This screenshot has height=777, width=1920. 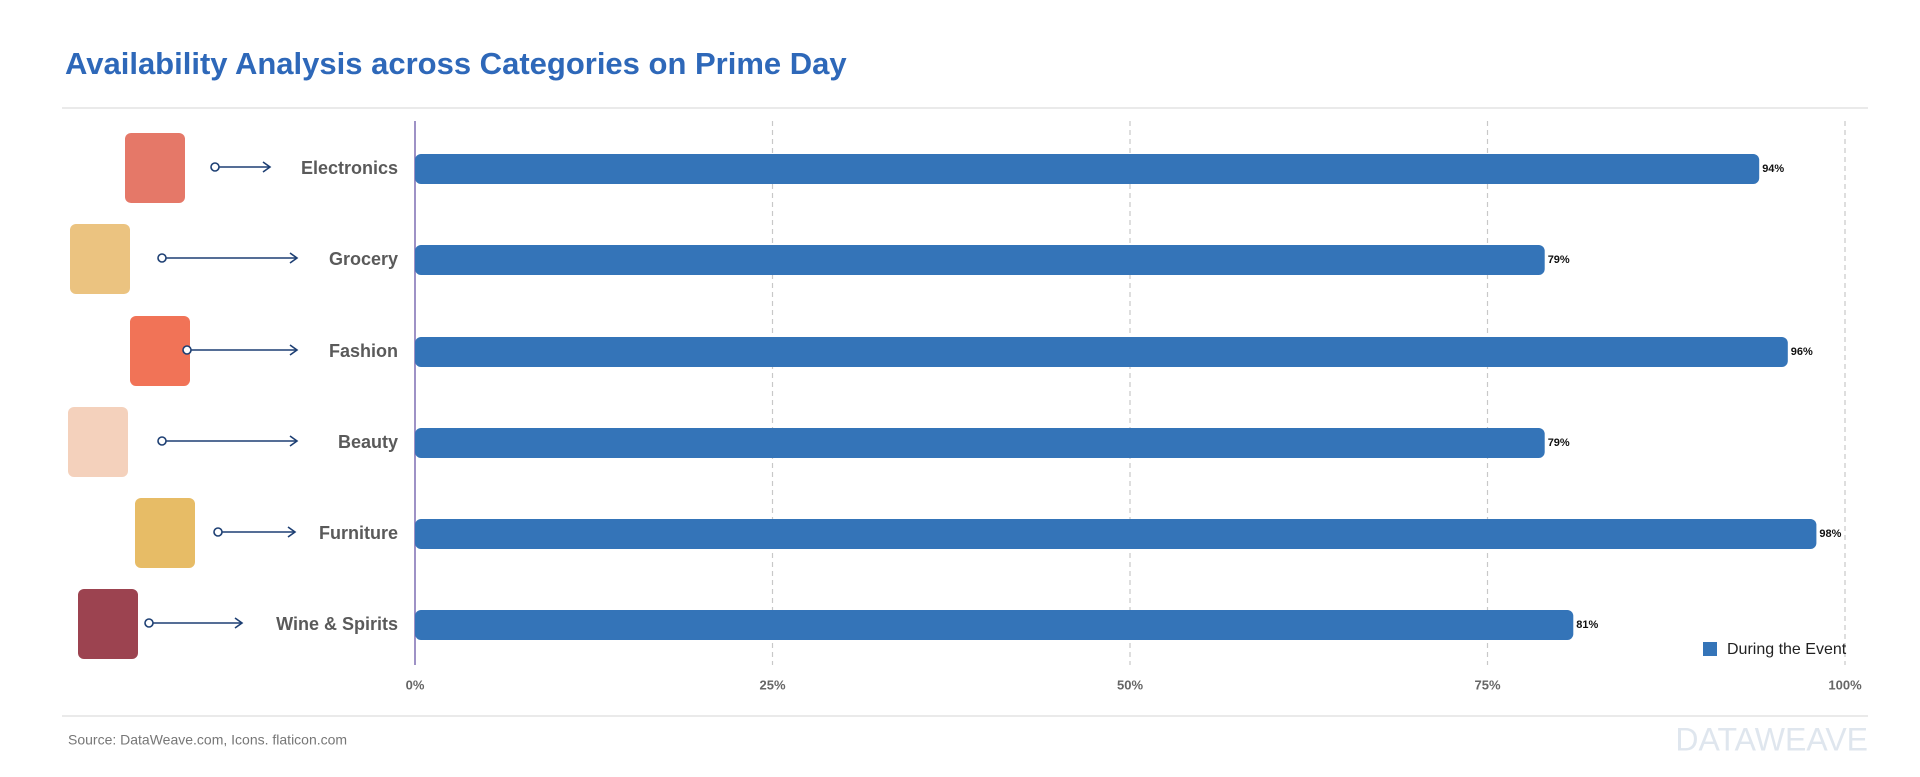 What do you see at coordinates (1587, 625) in the screenshot?
I see `value-label: 81%` at bounding box center [1587, 625].